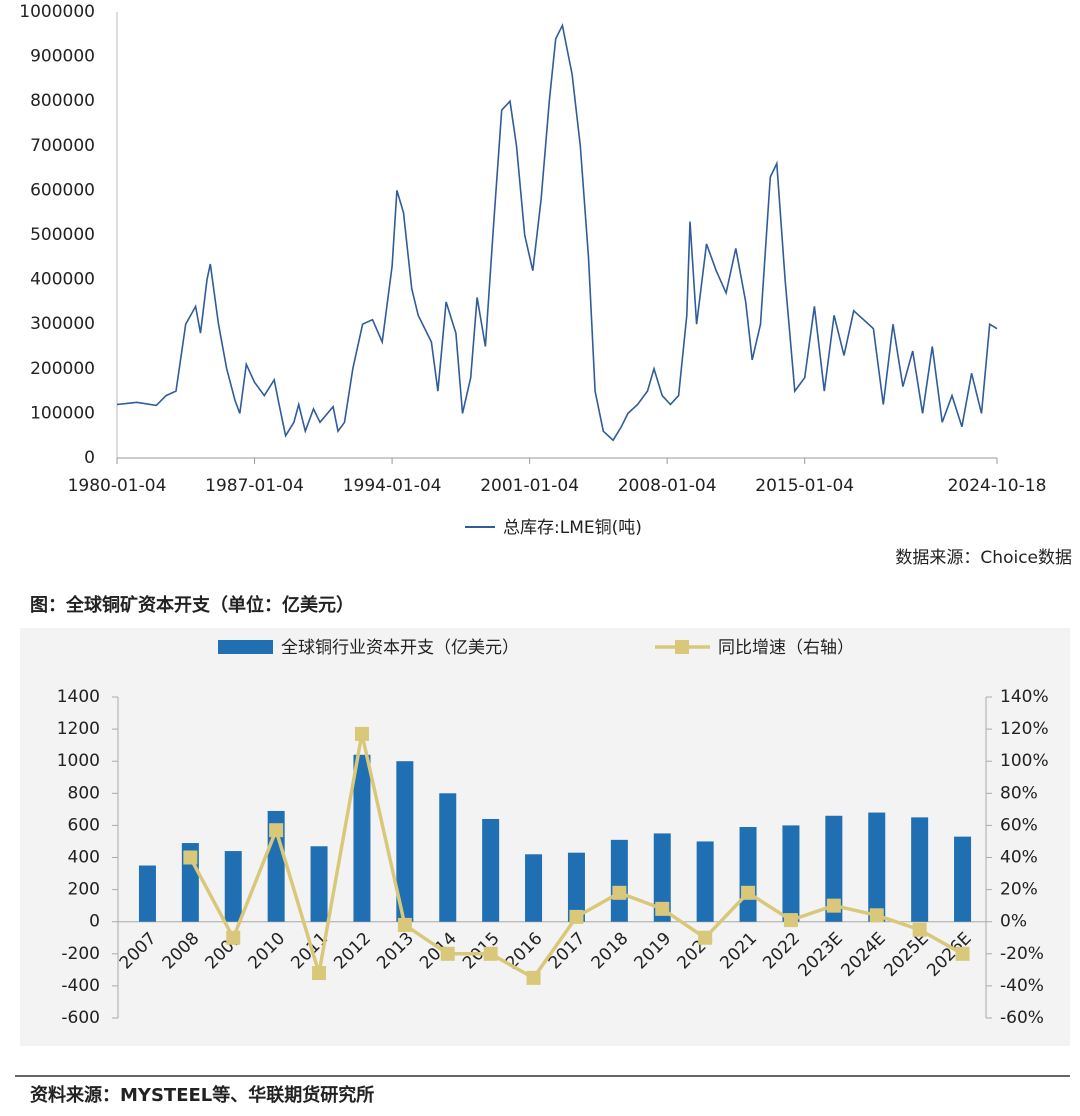 The width and height of the screenshot is (1080, 1116). What do you see at coordinates (529, 486) in the screenshot?
I see `x-tick-label: 2001-01-04` at bounding box center [529, 486].